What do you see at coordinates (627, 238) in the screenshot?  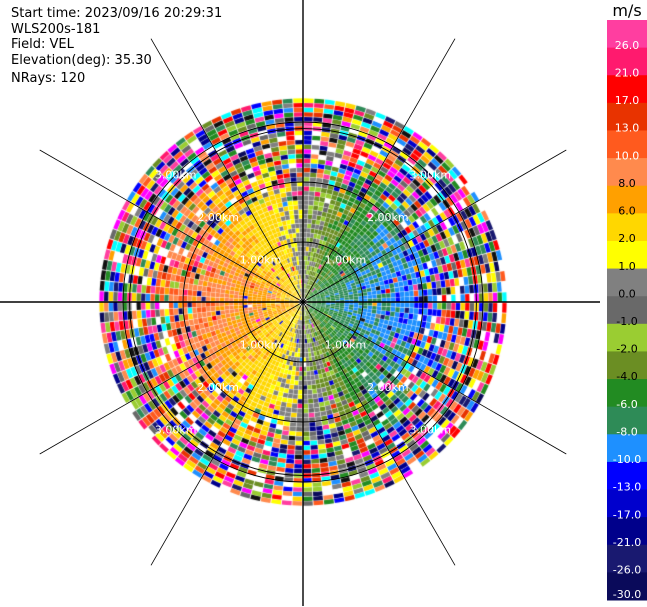 I see `colorbar-tick-label: 2.0` at bounding box center [627, 238].